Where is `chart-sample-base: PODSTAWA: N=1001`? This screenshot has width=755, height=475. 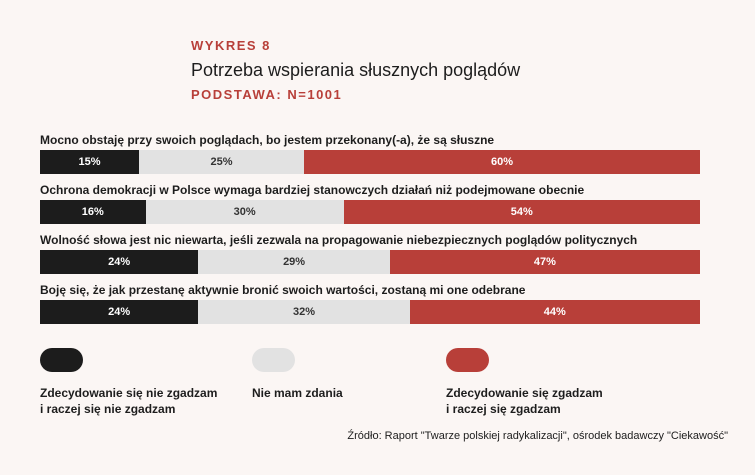 chart-sample-base: PODSTAWA: N=1001 is located at coordinates (267, 94).